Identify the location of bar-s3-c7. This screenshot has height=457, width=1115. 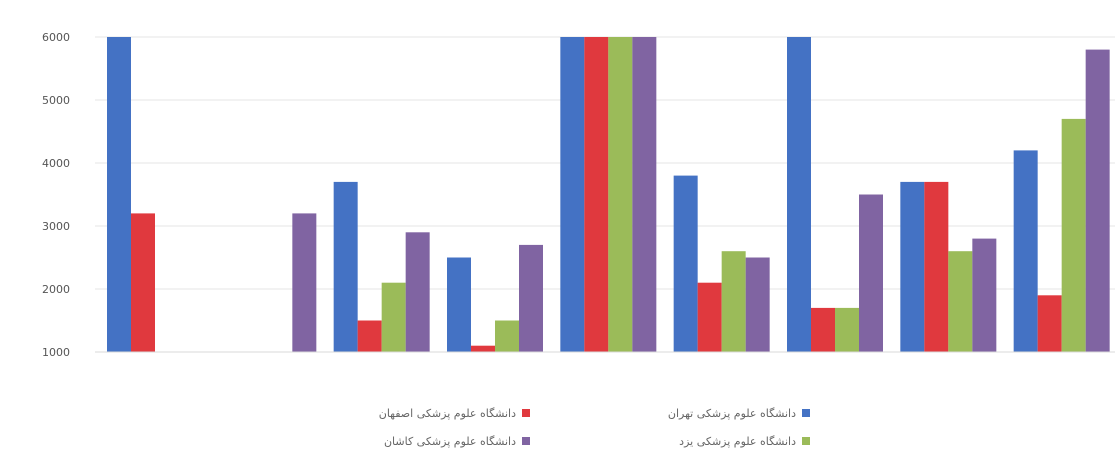
(984, 295).